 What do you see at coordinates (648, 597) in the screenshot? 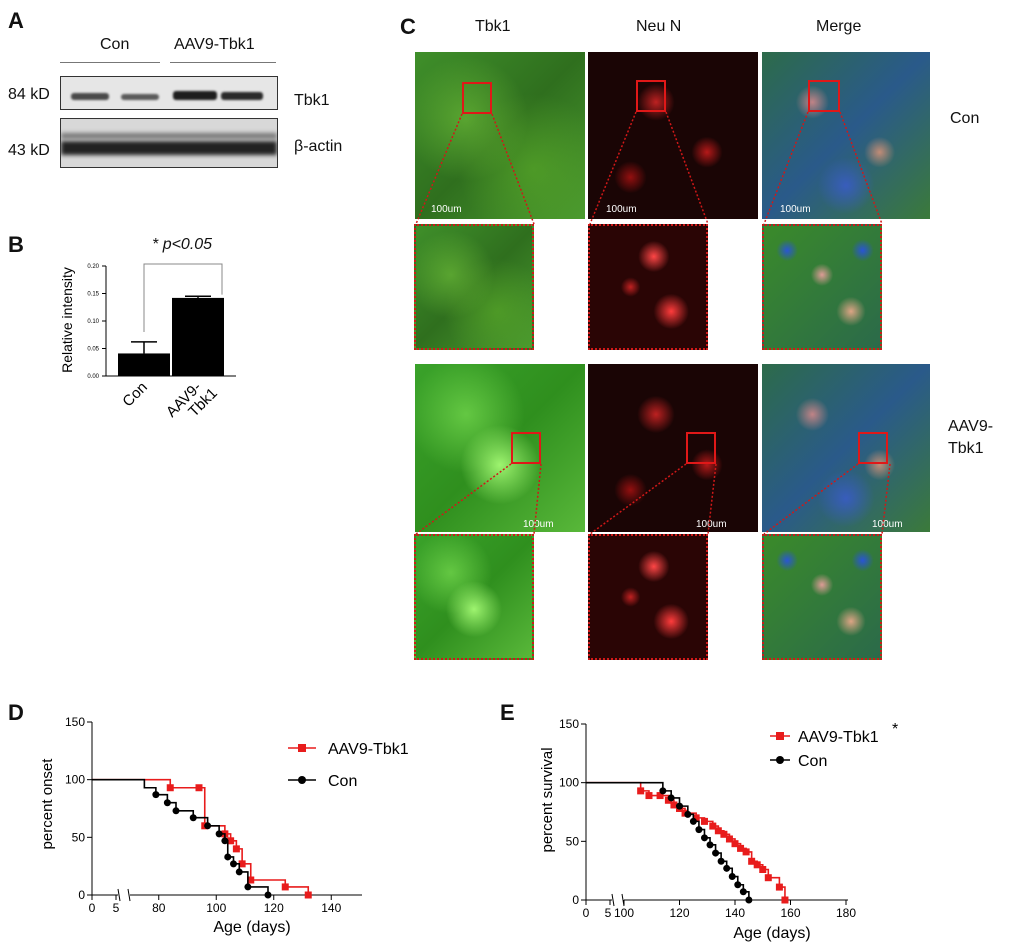
I see `zoom-aav-neun` at bounding box center [648, 597].